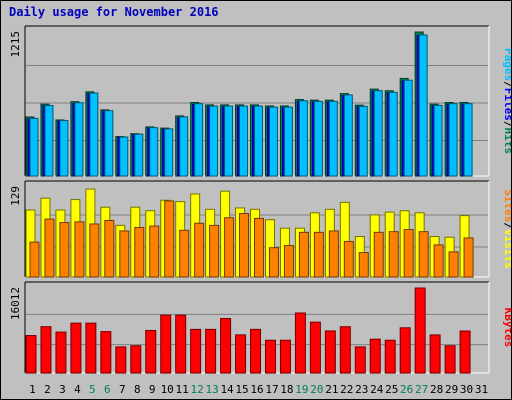 The width and height of the screenshot is (512, 400). Describe the element at coordinates (197, 389) in the screenshot. I see `x-tick-label-day-12: 12` at that location.